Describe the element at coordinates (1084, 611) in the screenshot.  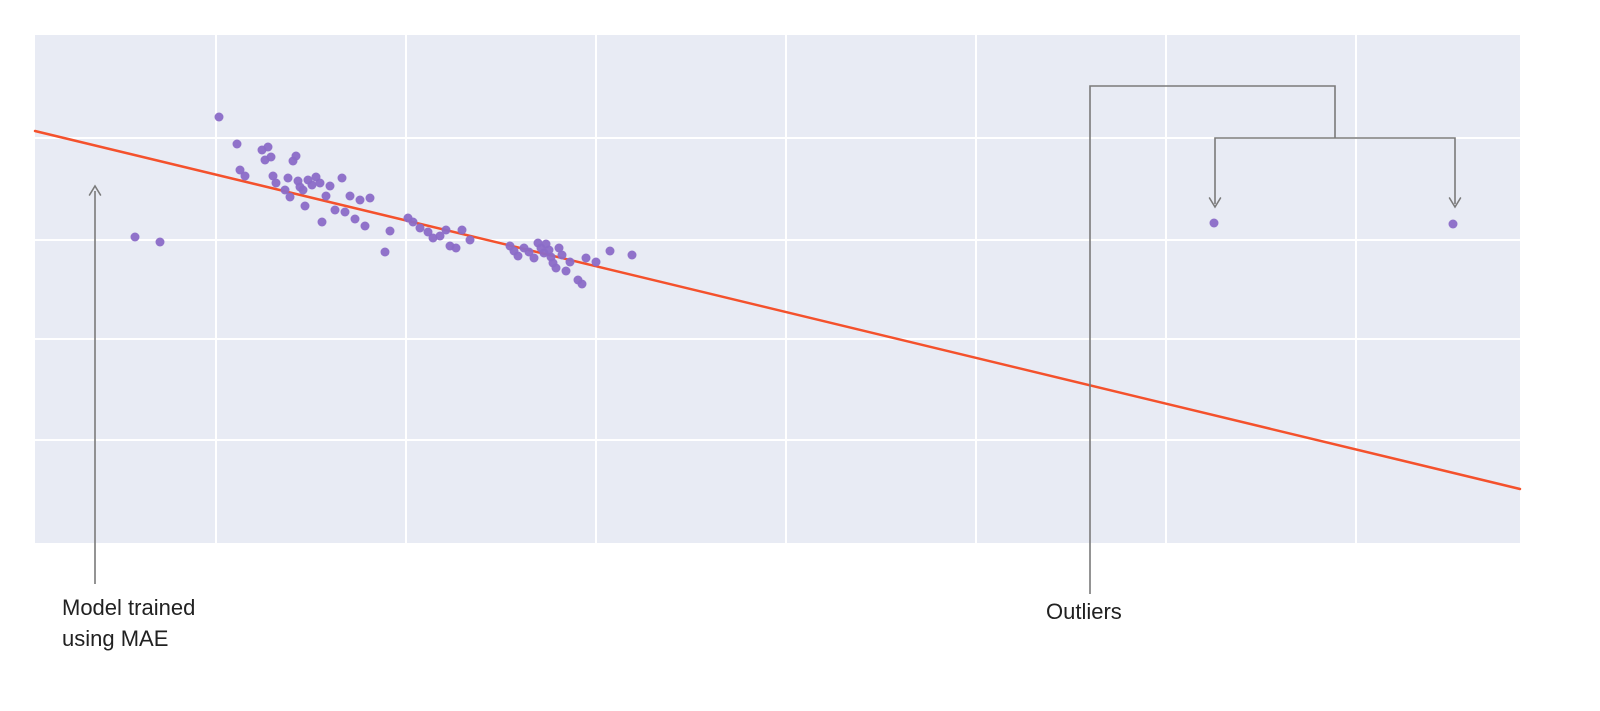
I see `outliers-annotation-label: Outliers` at that location.